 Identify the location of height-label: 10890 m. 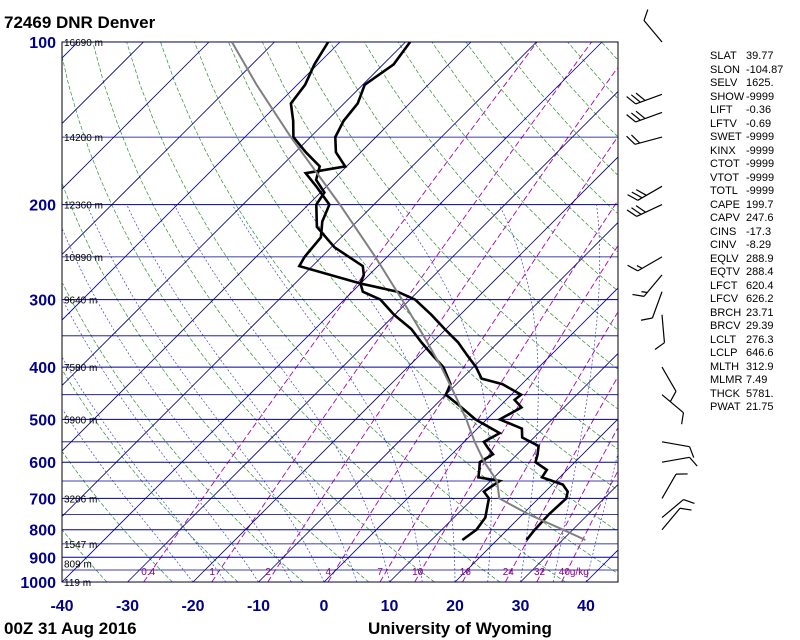
(83, 258).